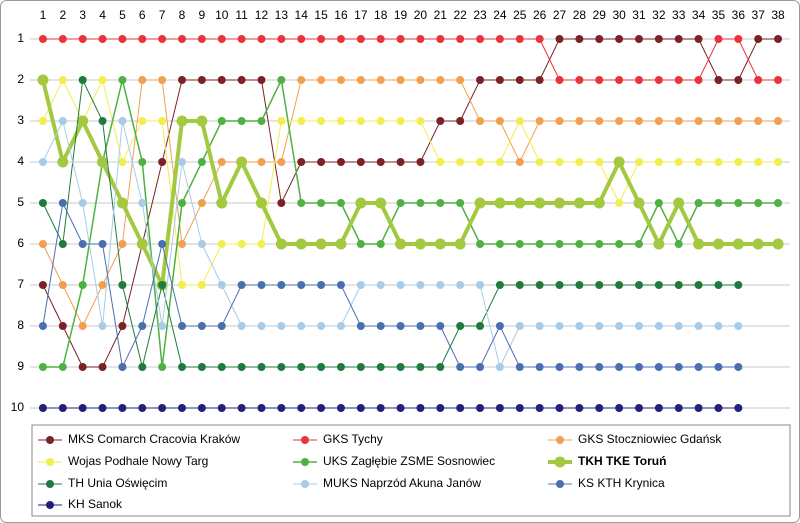  I want to click on x-tick-label: 5, so click(122, 15).